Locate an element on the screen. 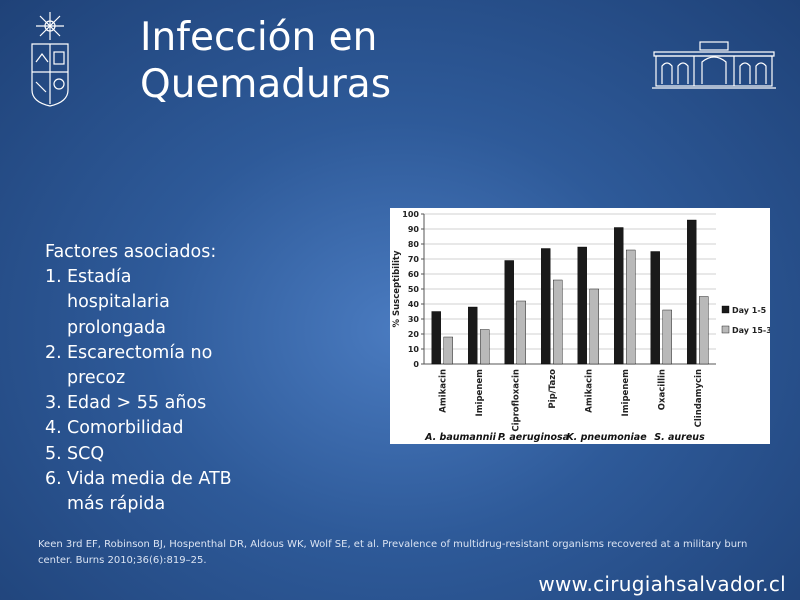  factor-item: 6. Vida media de ATB más rápida is located at coordinates (141, 492).